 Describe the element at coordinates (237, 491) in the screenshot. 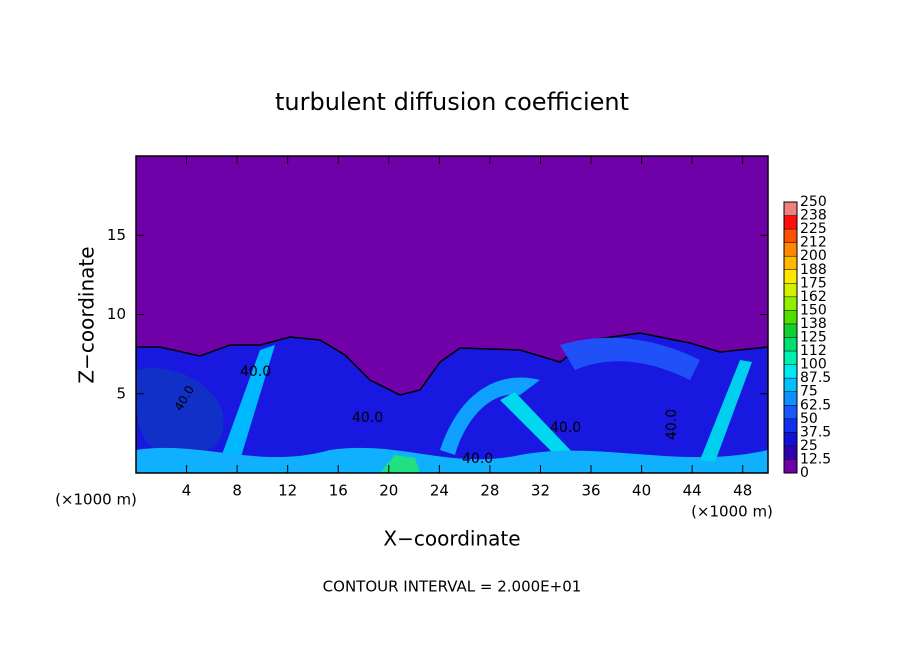

I see `x-tick-label: 8` at that location.